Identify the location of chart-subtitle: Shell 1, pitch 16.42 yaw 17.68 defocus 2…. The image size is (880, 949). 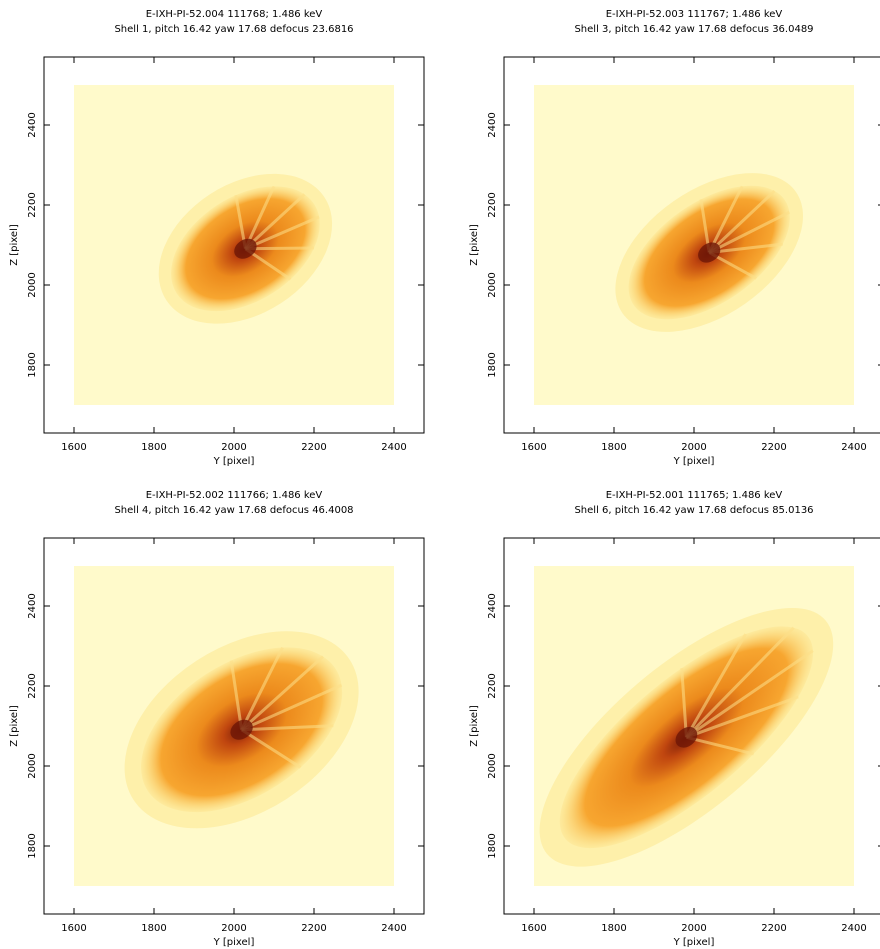
(233, 29).